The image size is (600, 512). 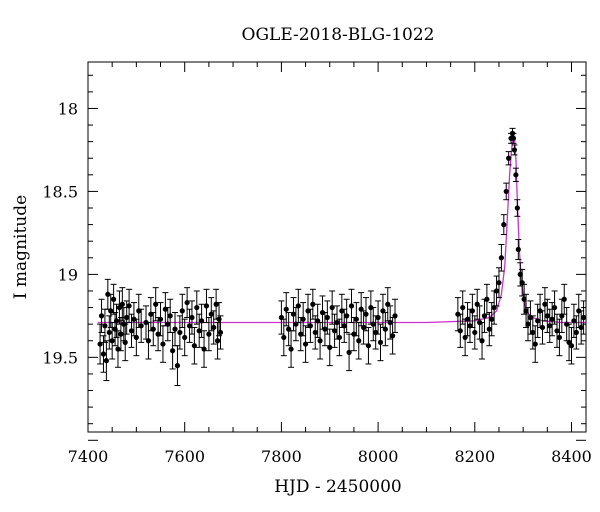 I want to click on y-axis-label: I magnitude, so click(x=21, y=247).